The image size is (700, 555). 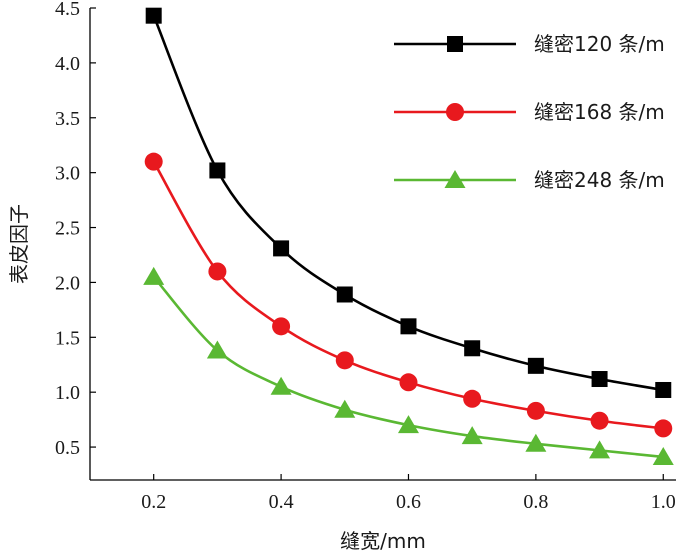 I want to click on legend-item: 缝密168 条/m, so click(x=529, y=112).